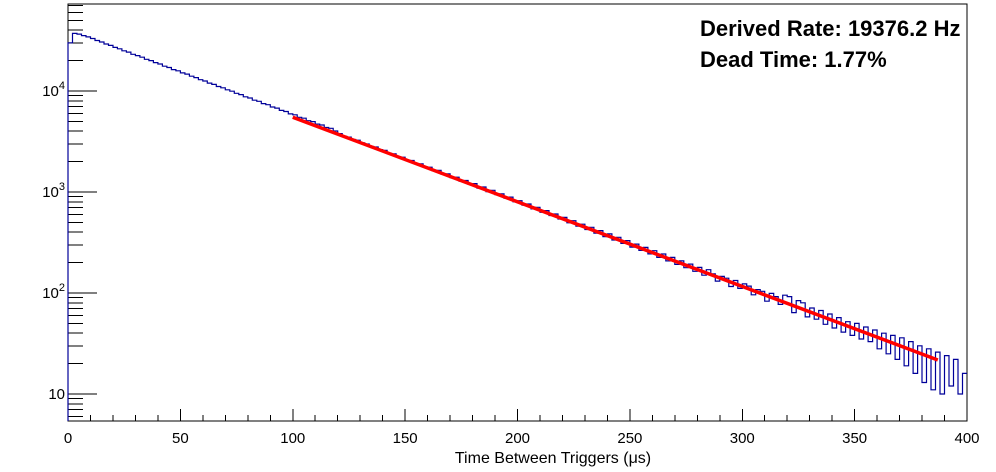 This screenshot has height=472, width=996. Describe the element at coordinates (830, 28) in the screenshot. I see `derived-rate-label: Derived Rate: 19376.2 Hz` at that location.